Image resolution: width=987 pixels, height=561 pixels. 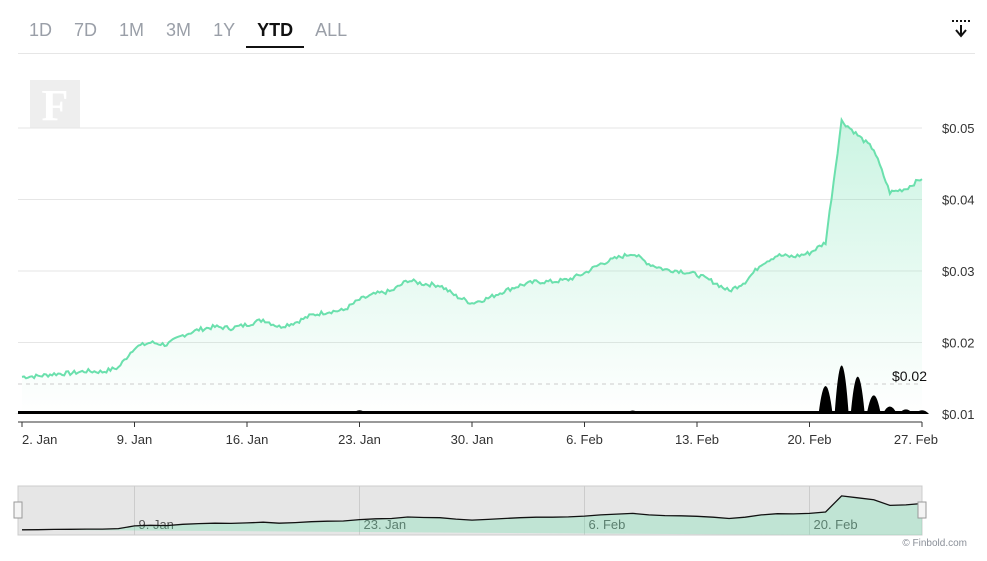 I want to click on navigator-line, so click(x=472, y=513).